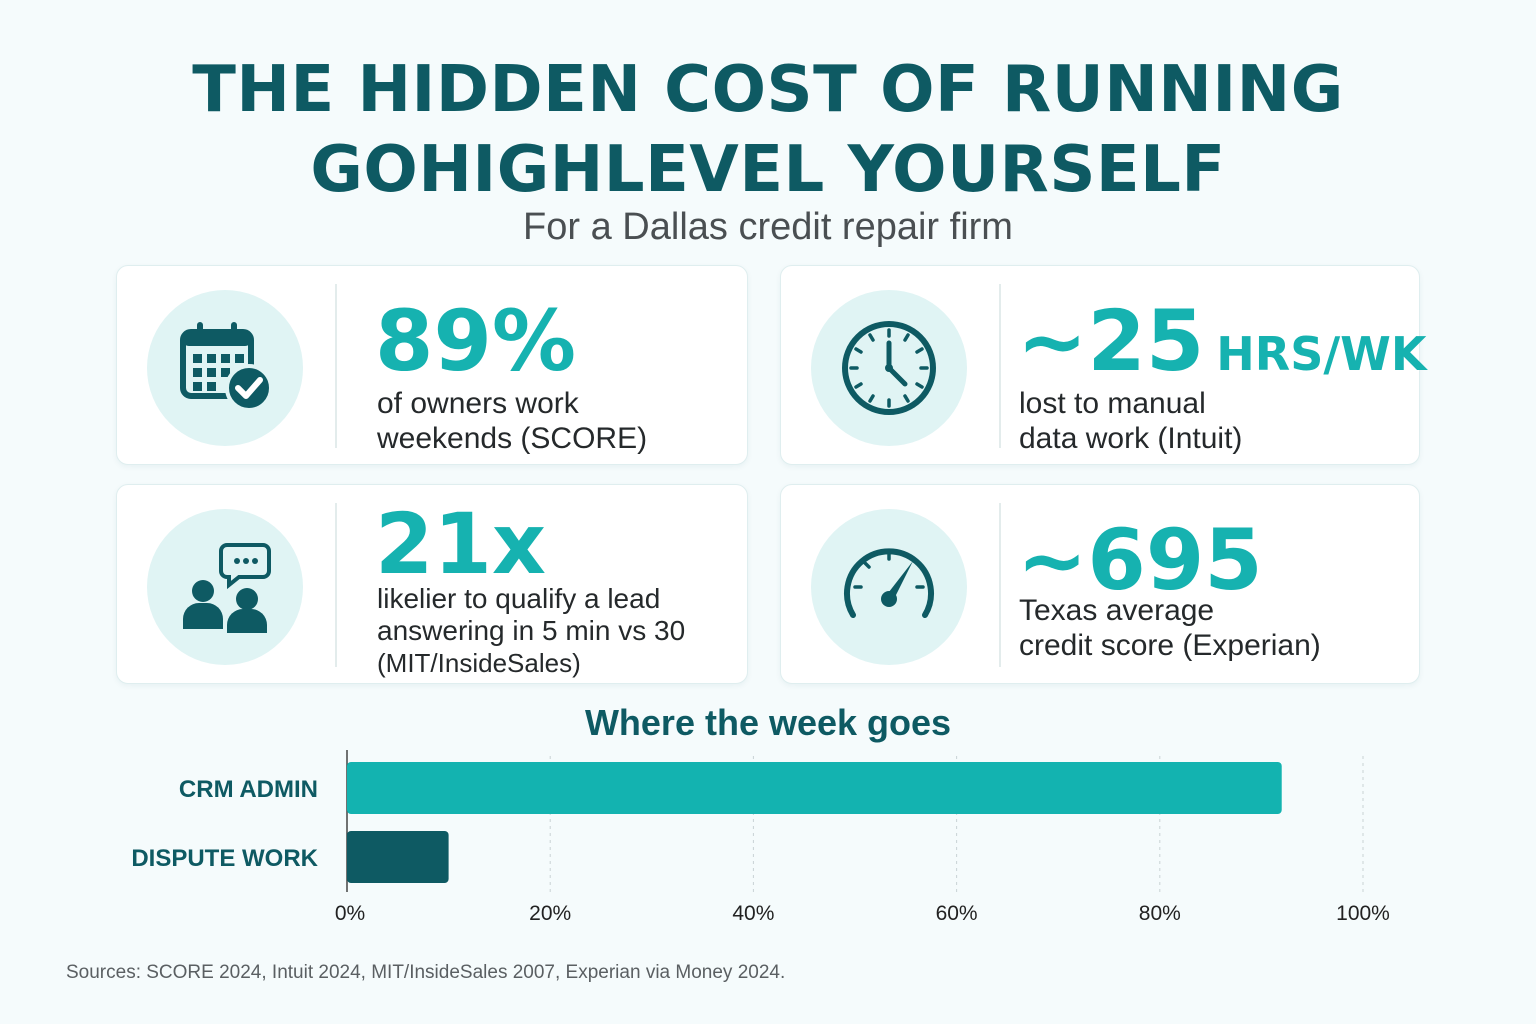 The width and height of the screenshot is (1536, 1024). What do you see at coordinates (760, 837) in the screenshot?
I see `bar-chart: CRM ADMIN DISPUTE WORK 0% 20% 40% 60% 80% 100%` at bounding box center [760, 837].